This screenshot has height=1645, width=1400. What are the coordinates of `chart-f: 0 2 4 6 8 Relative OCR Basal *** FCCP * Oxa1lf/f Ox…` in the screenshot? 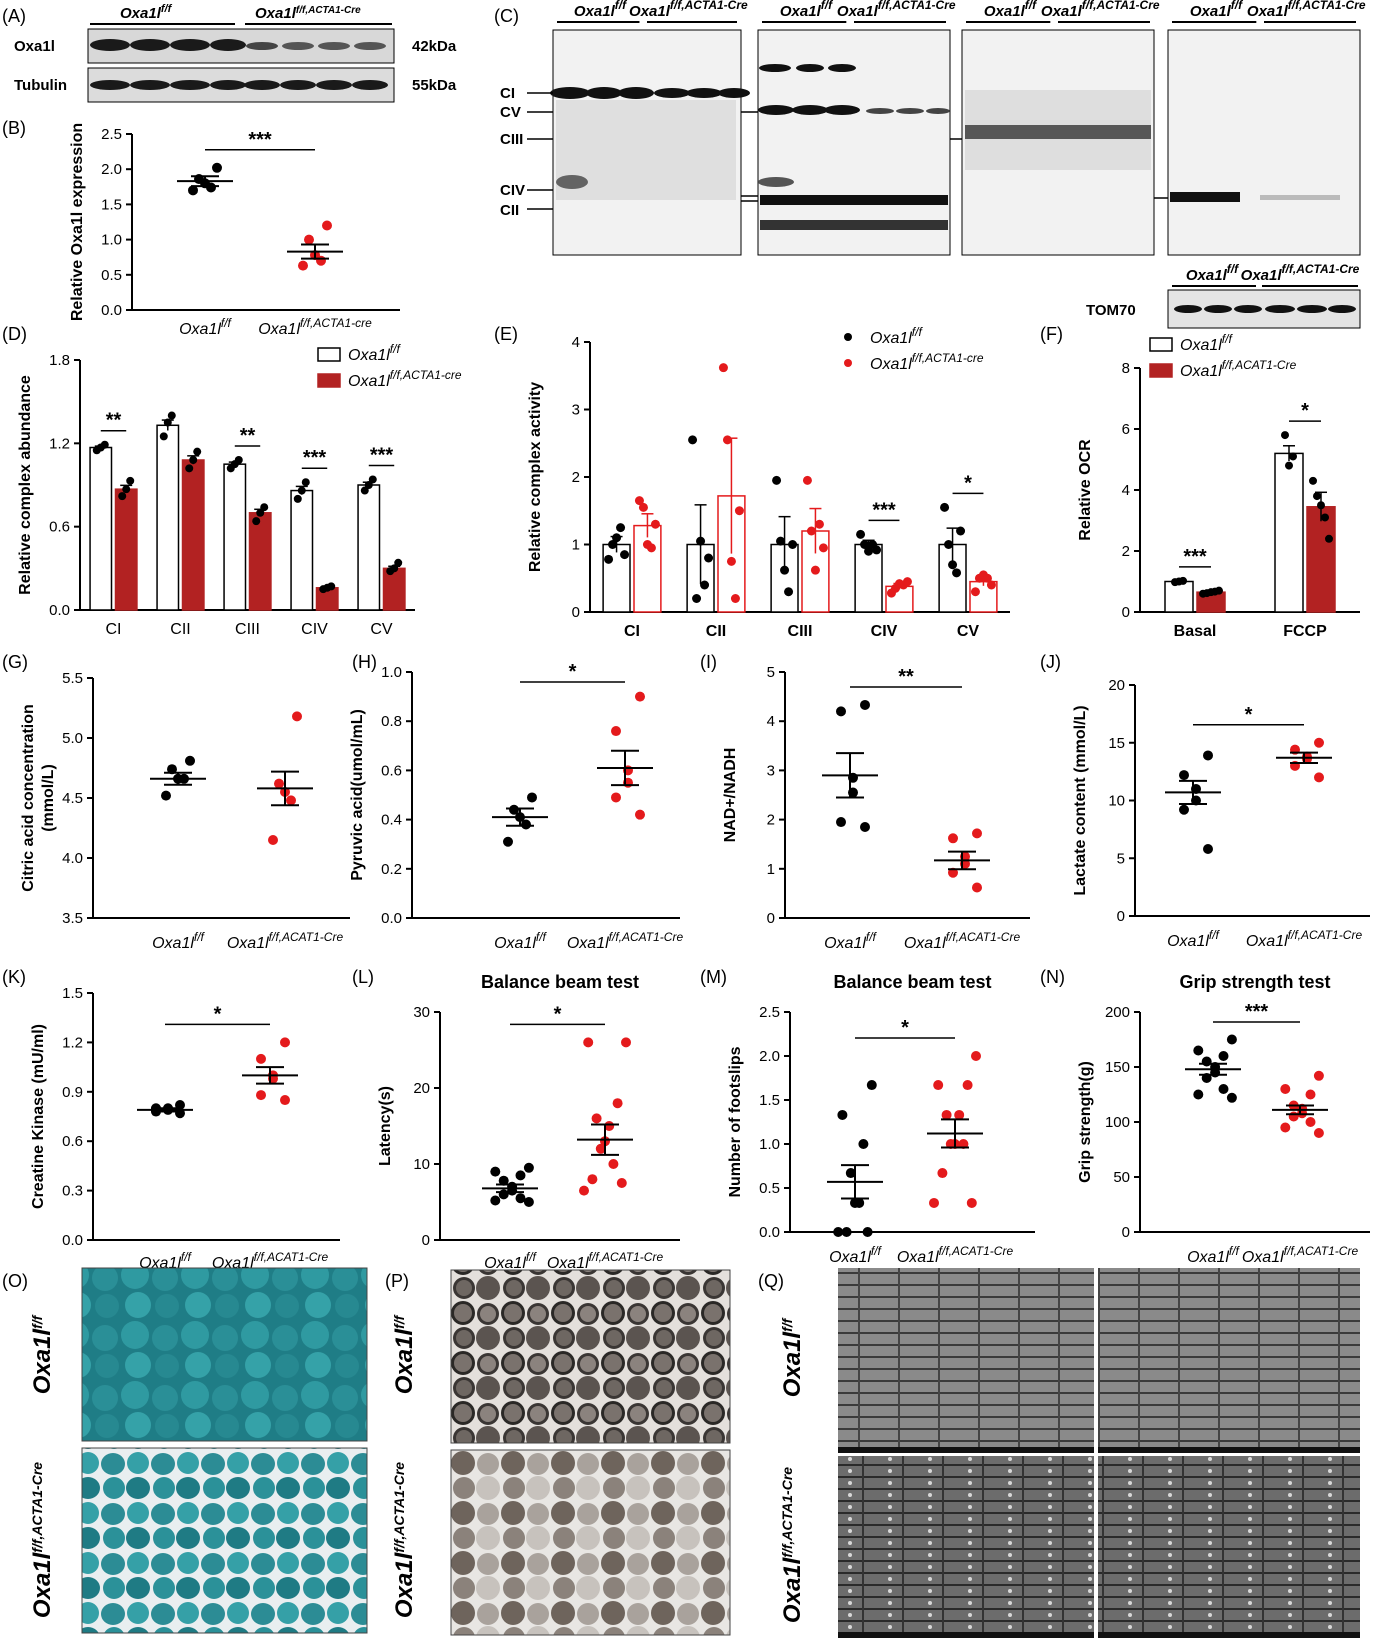 It's located at (1218, 486).